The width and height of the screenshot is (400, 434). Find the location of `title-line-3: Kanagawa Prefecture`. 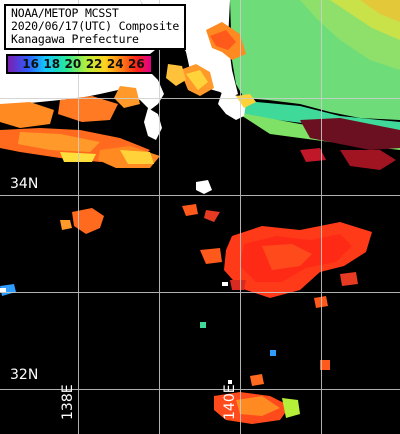

title-line-3: Kanagawa Prefecture is located at coordinates (75, 39).